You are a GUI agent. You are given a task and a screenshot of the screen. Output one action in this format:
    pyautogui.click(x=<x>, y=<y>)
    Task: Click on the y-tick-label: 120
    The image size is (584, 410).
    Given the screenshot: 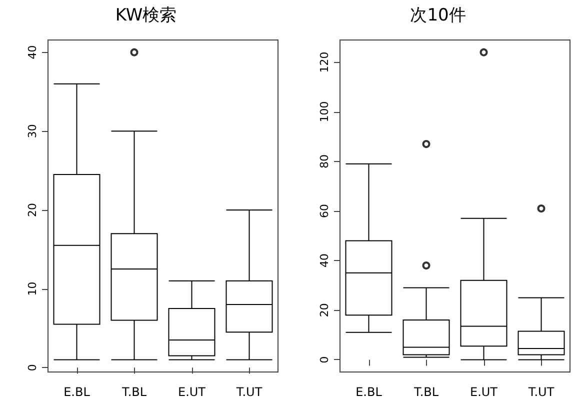 What is the action you would take?
    pyautogui.click(x=324, y=62)
    